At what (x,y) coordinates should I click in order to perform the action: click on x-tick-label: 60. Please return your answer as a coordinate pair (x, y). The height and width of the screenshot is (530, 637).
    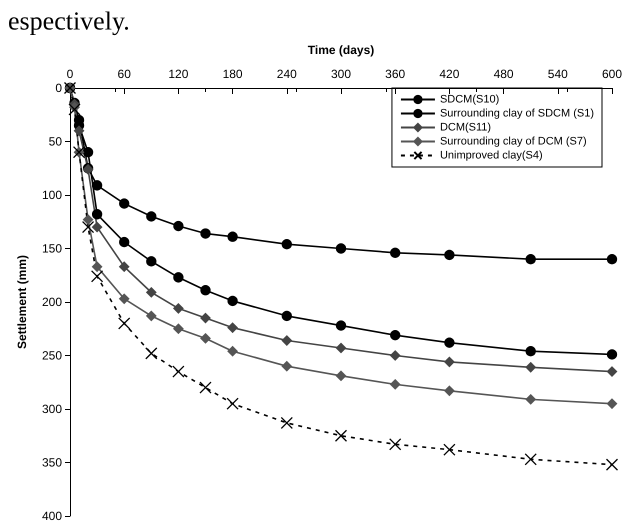
    Looking at the image, I should click on (125, 74).